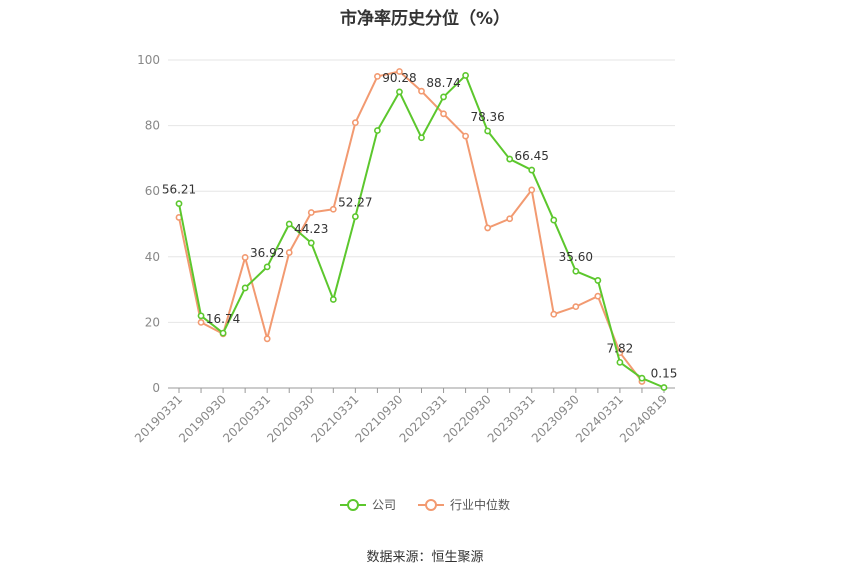 The width and height of the screenshot is (850, 575). I want to click on data-label: 52.27, so click(355, 203).